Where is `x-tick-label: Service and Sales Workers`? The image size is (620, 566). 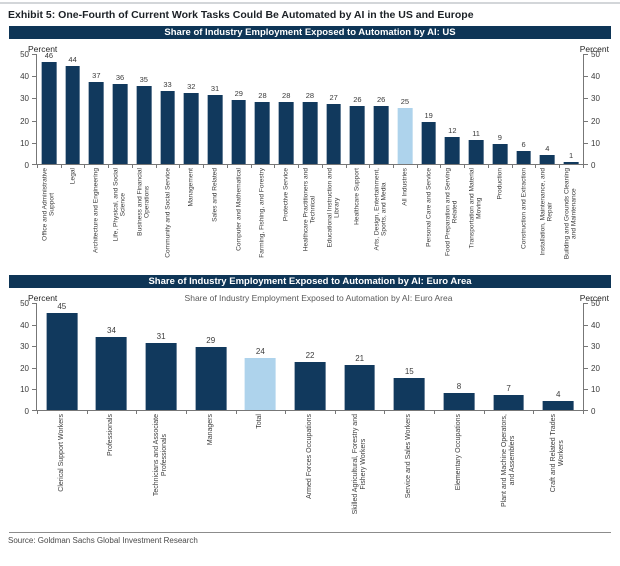
x-tick-label: Service and Sales Workers is located at coordinates (409, 456).